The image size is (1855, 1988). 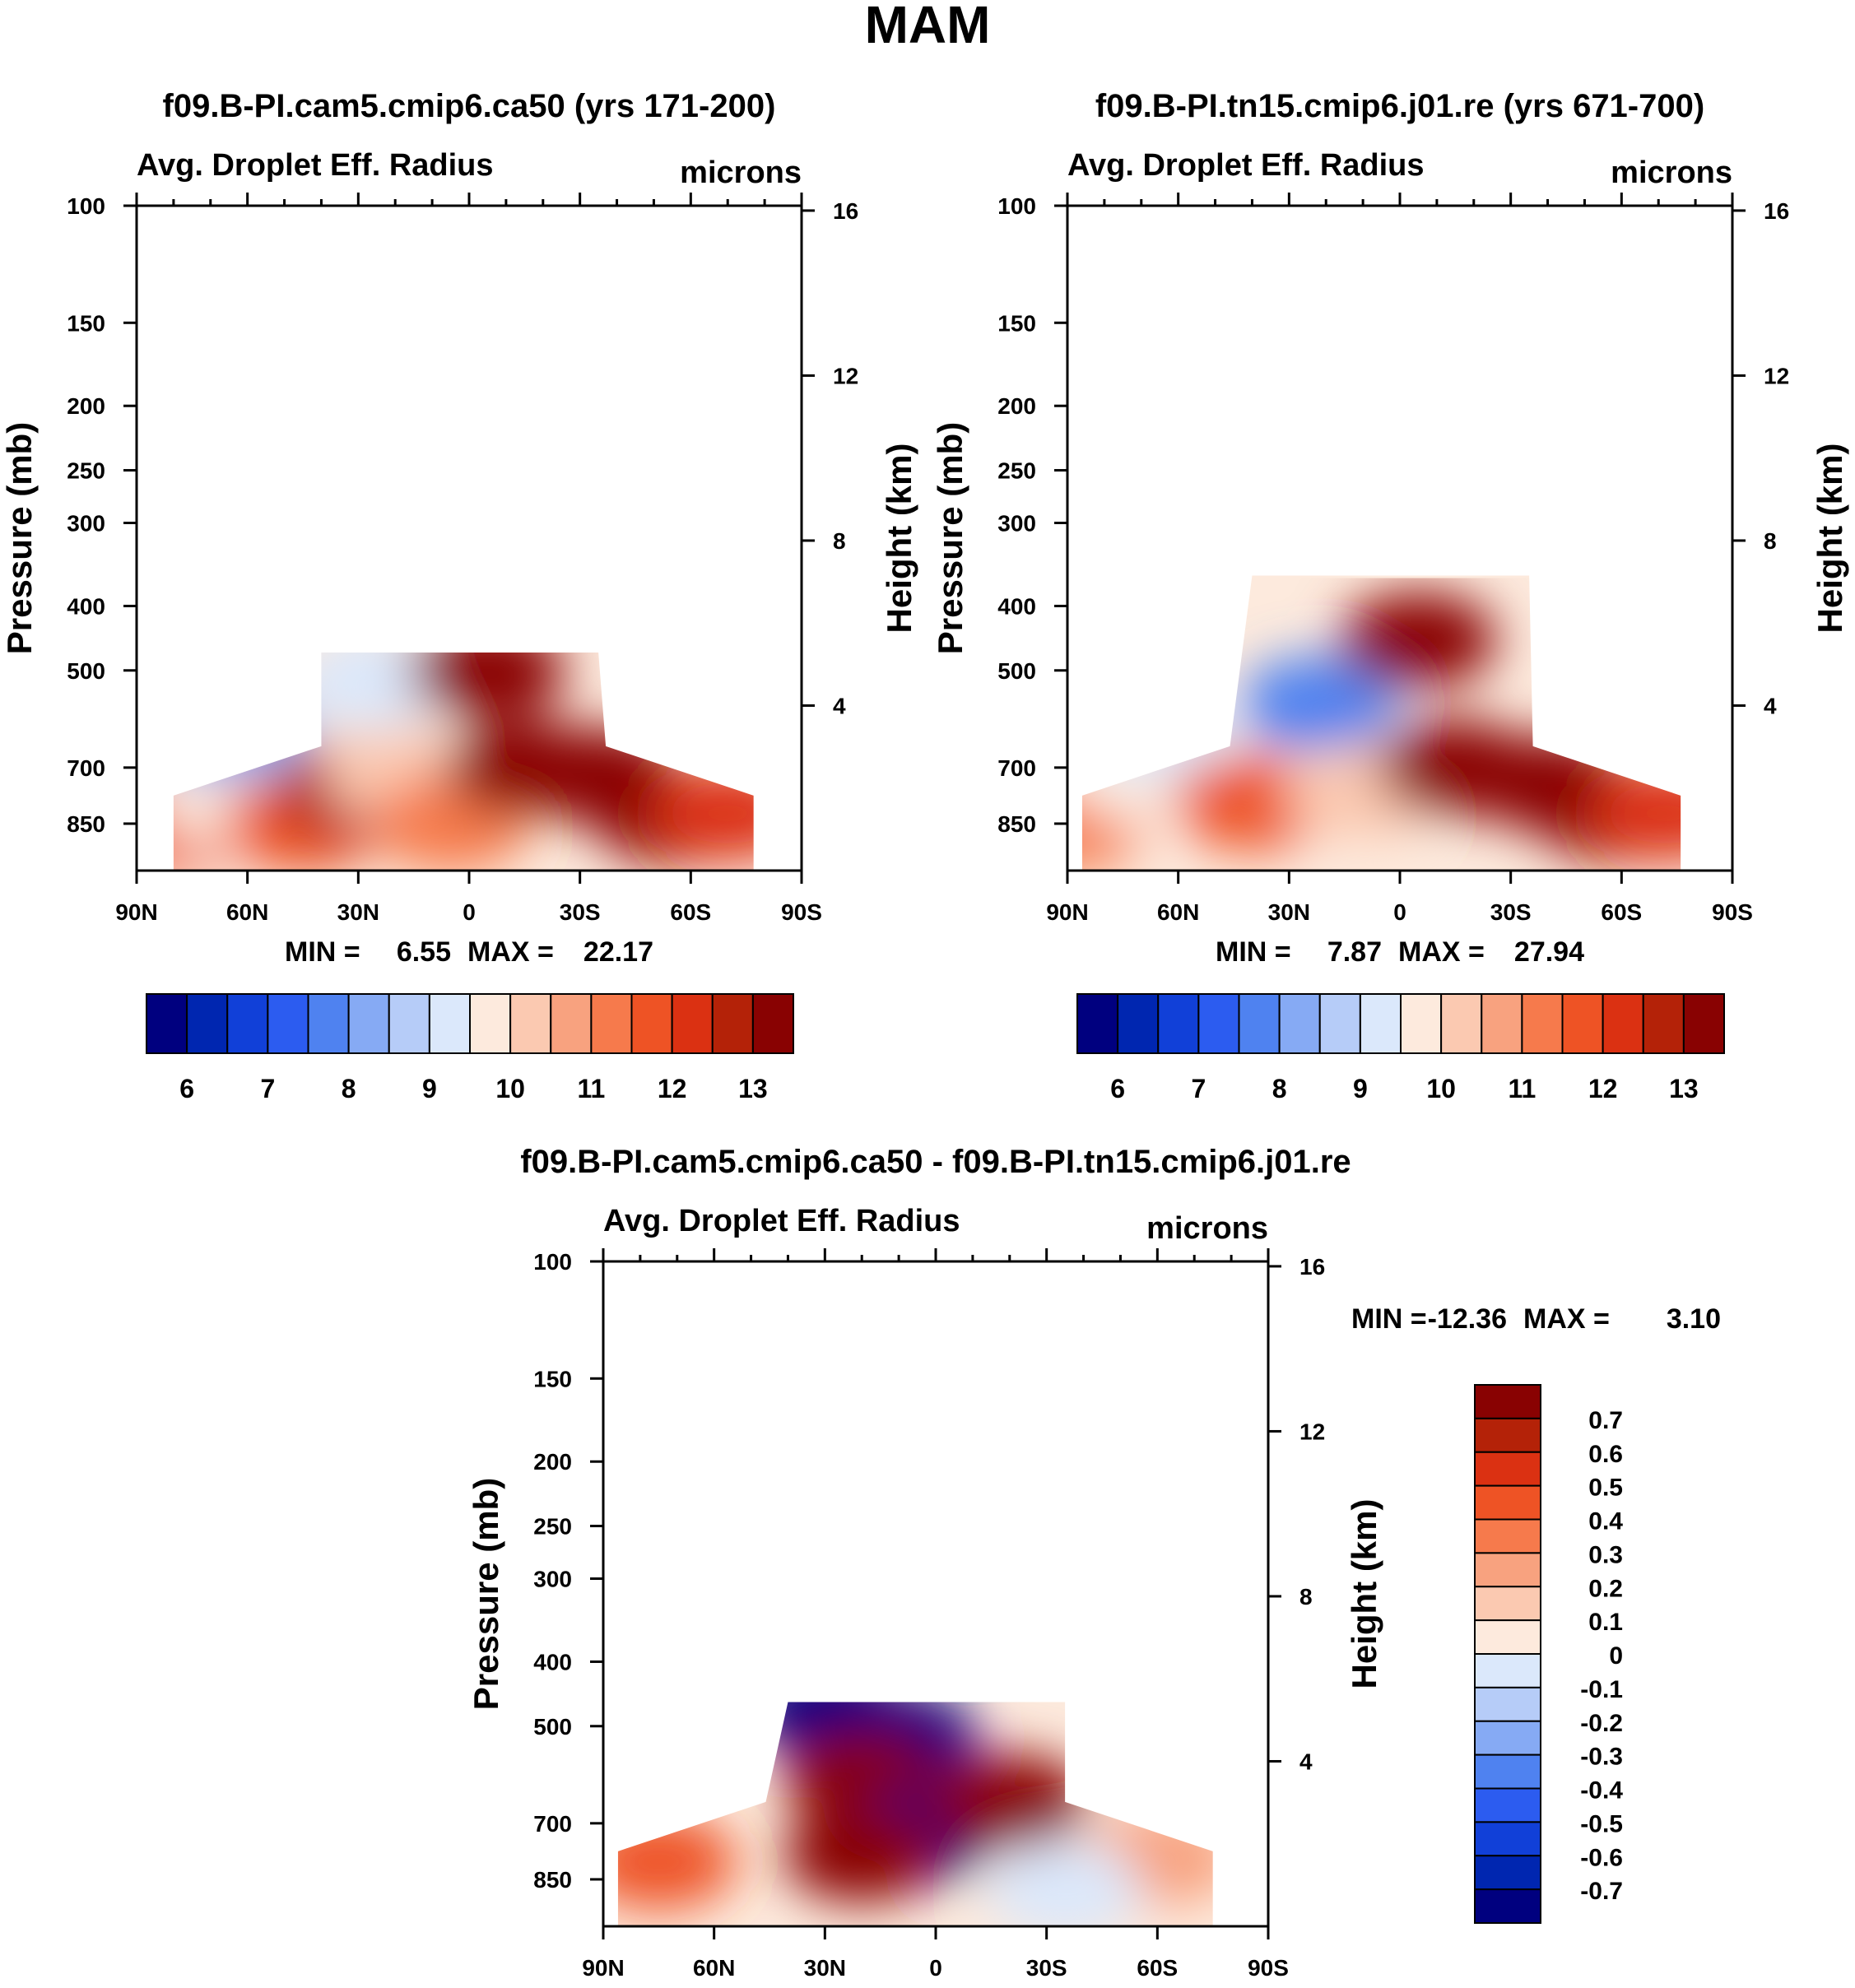 I want to click on field-blobs, so click(x=1381, y=731).